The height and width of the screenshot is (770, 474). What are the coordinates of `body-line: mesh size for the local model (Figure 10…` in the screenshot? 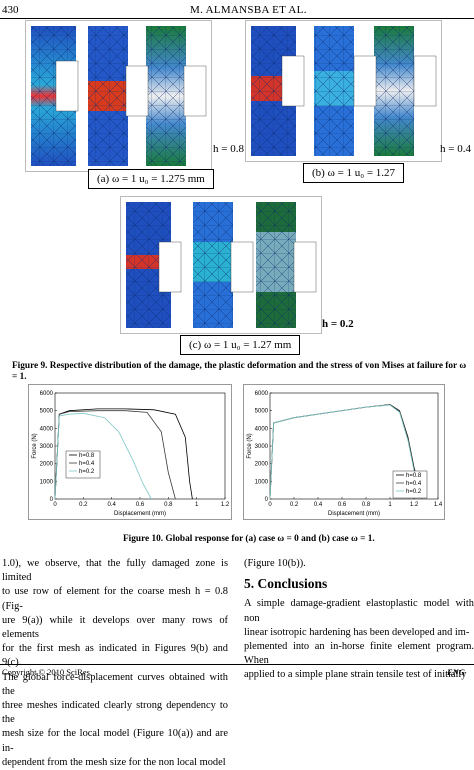 It's located at (115, 741).